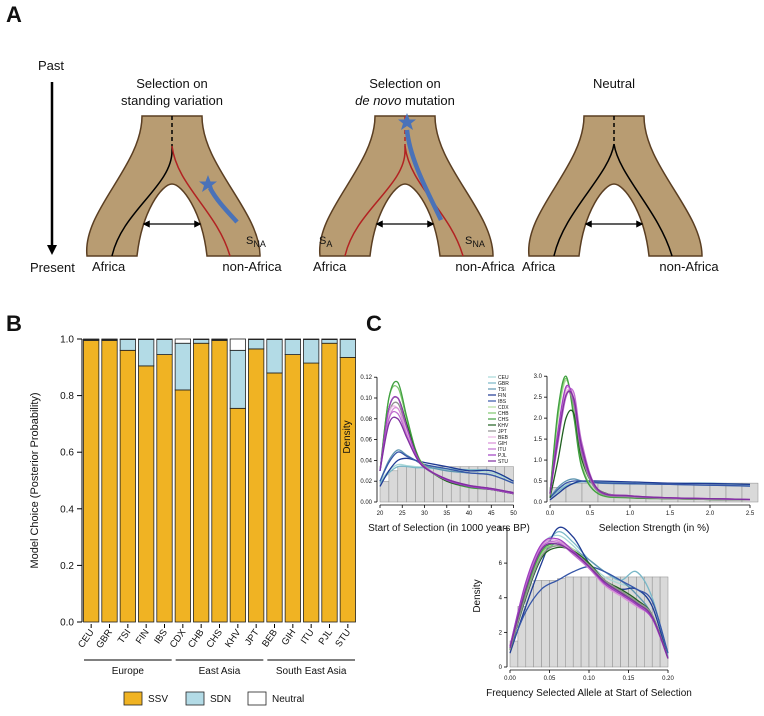  Describe the element at coordinates (366, 378) in the screenshot. I see `y-tick-label: 0.12` at that location.